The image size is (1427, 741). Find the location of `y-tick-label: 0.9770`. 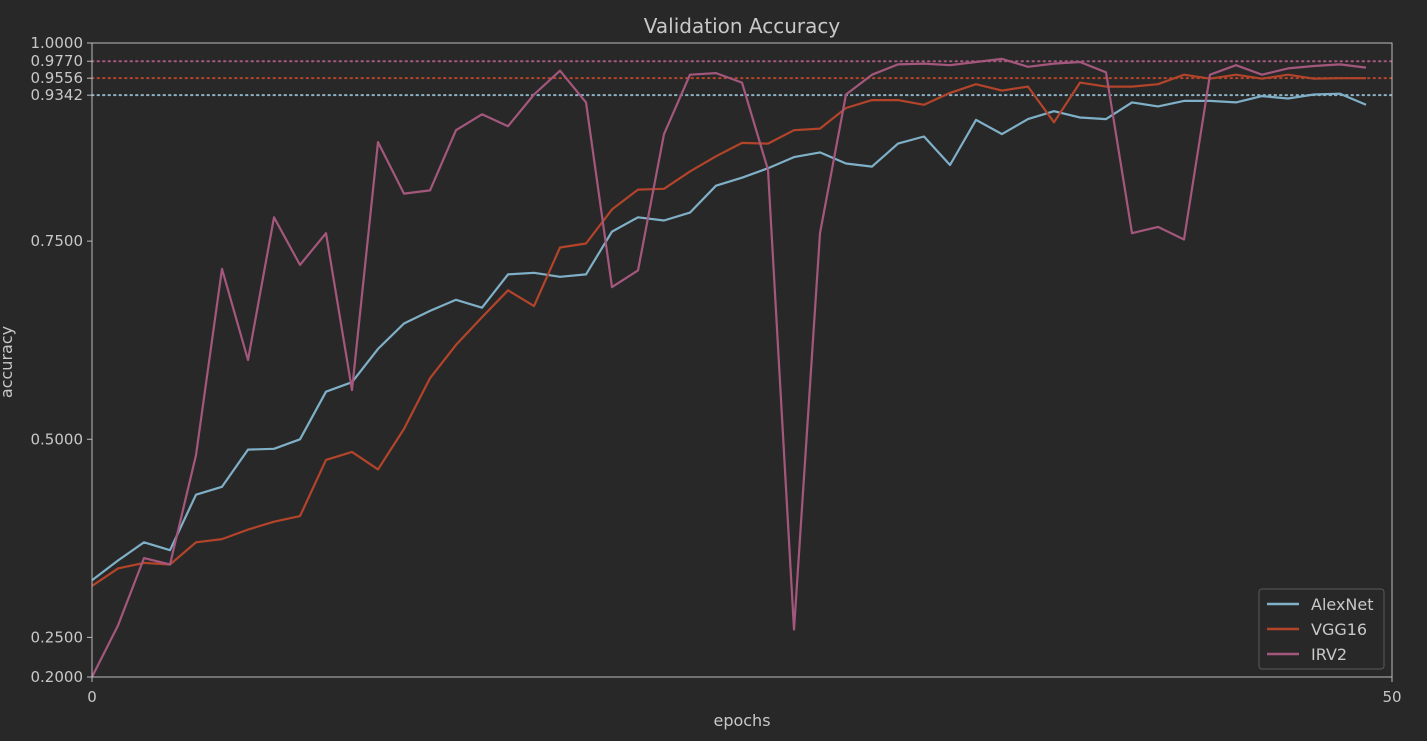

y-tick-label: 0.9770 is located at coordinates (57, 61).